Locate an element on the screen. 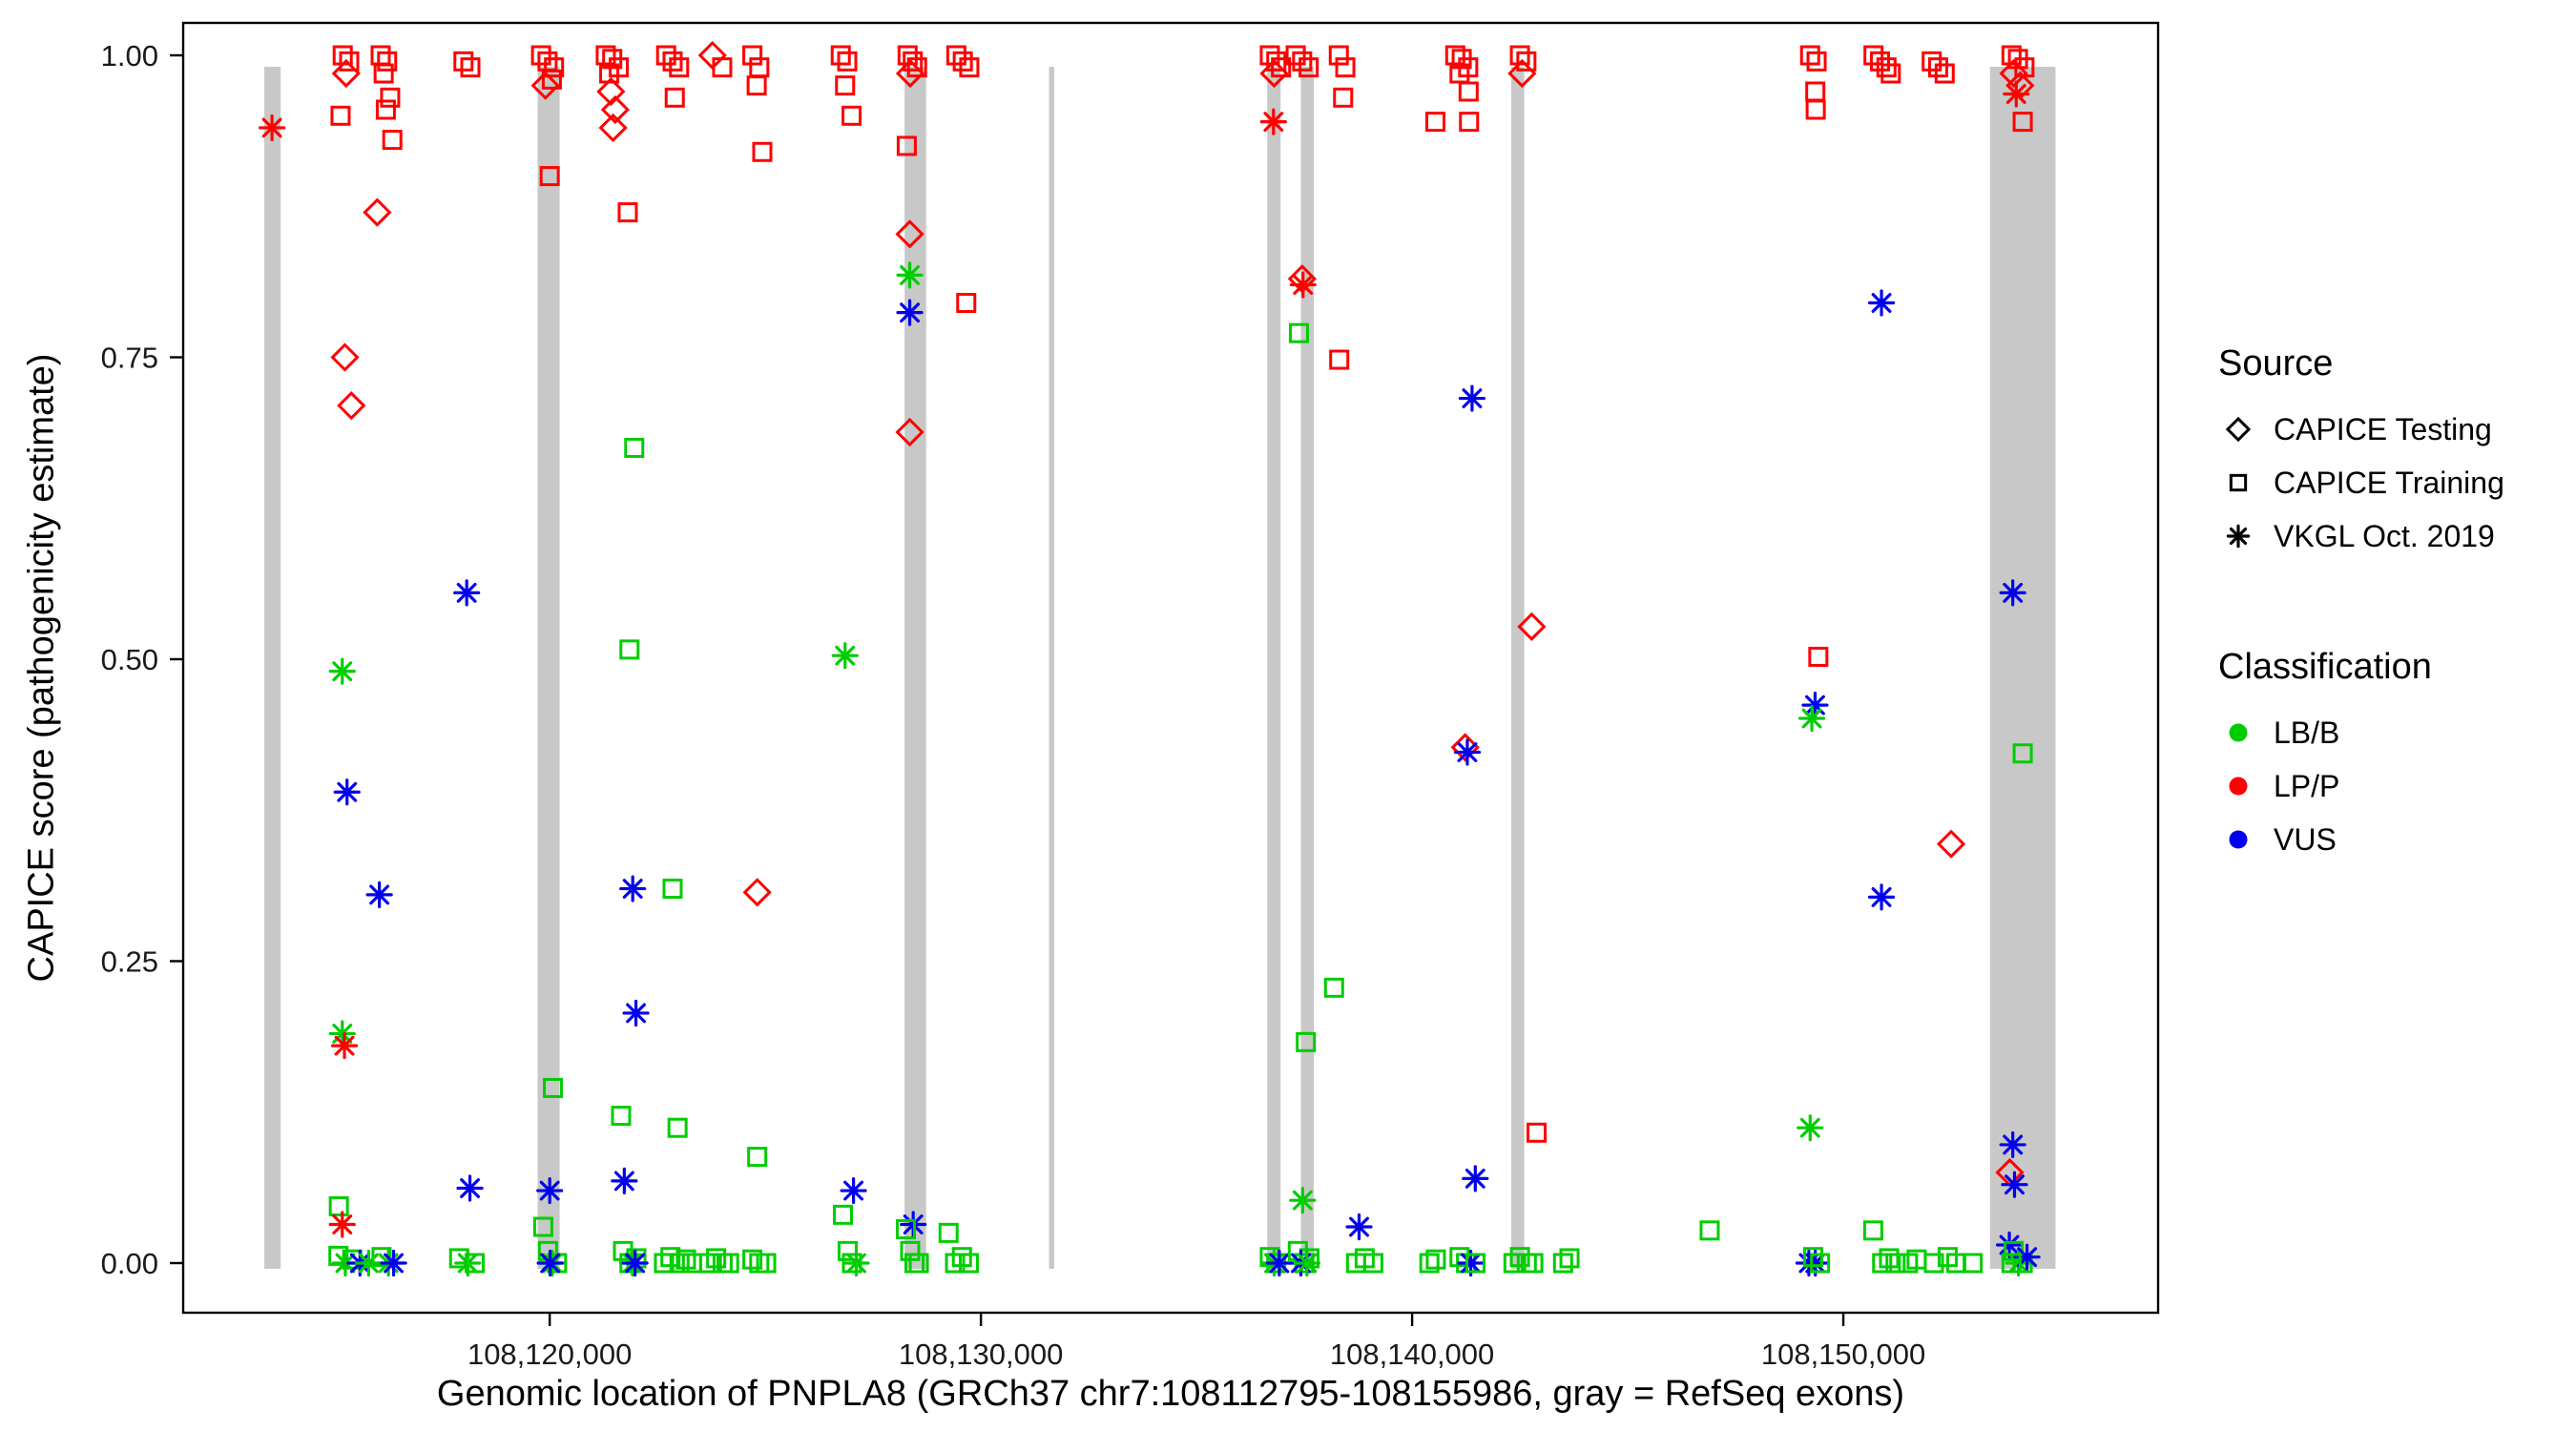  y-tick-label: 0.50 is located at coordinates (129, 659).